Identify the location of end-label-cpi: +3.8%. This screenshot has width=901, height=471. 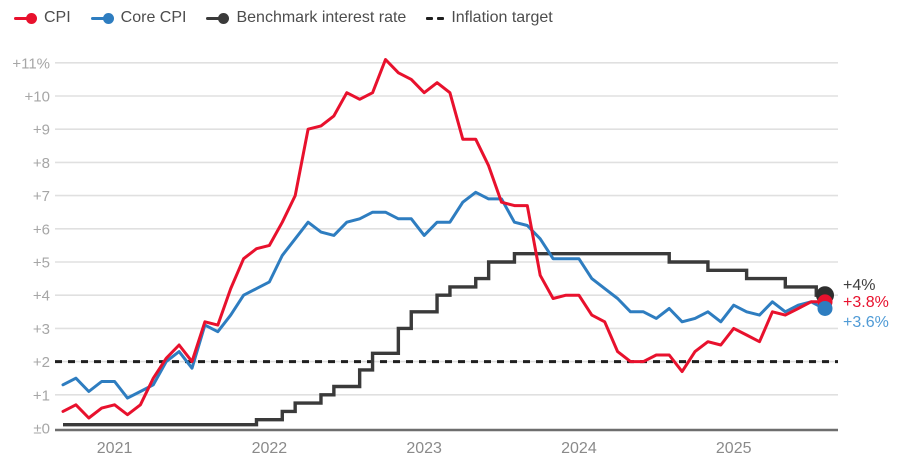
(866, 302).